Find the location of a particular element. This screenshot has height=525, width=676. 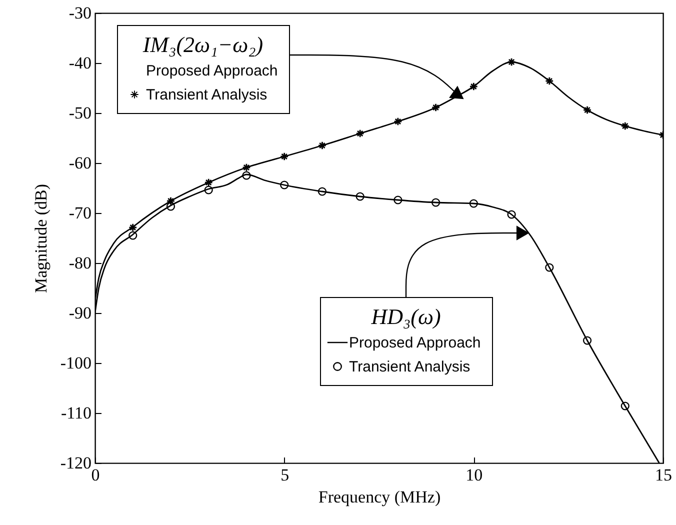

y-tick-label: -30 is located at coordinates (80, 13).